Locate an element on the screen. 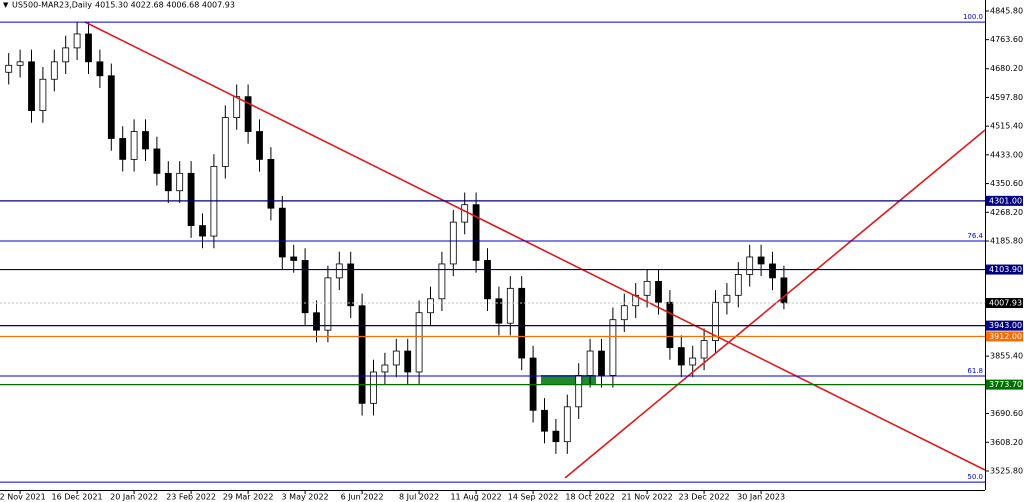 The height and width of the screenshot is (502, 1024). price-level-label: 3912.00 is located at coordinates (1005, 336).